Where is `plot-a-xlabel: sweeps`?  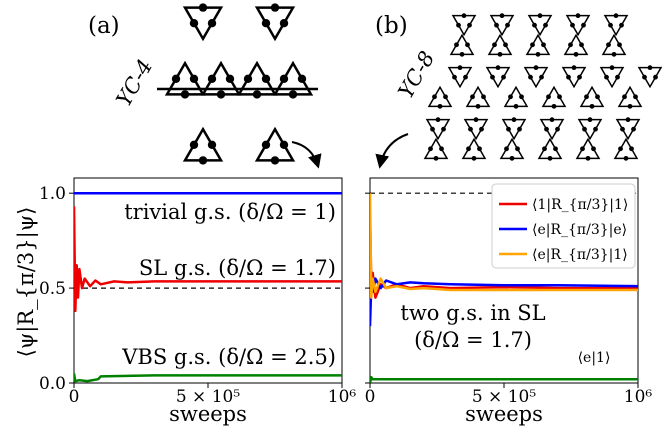 plot-a-xlabel: sweeps is located at coordinates (208, 414).